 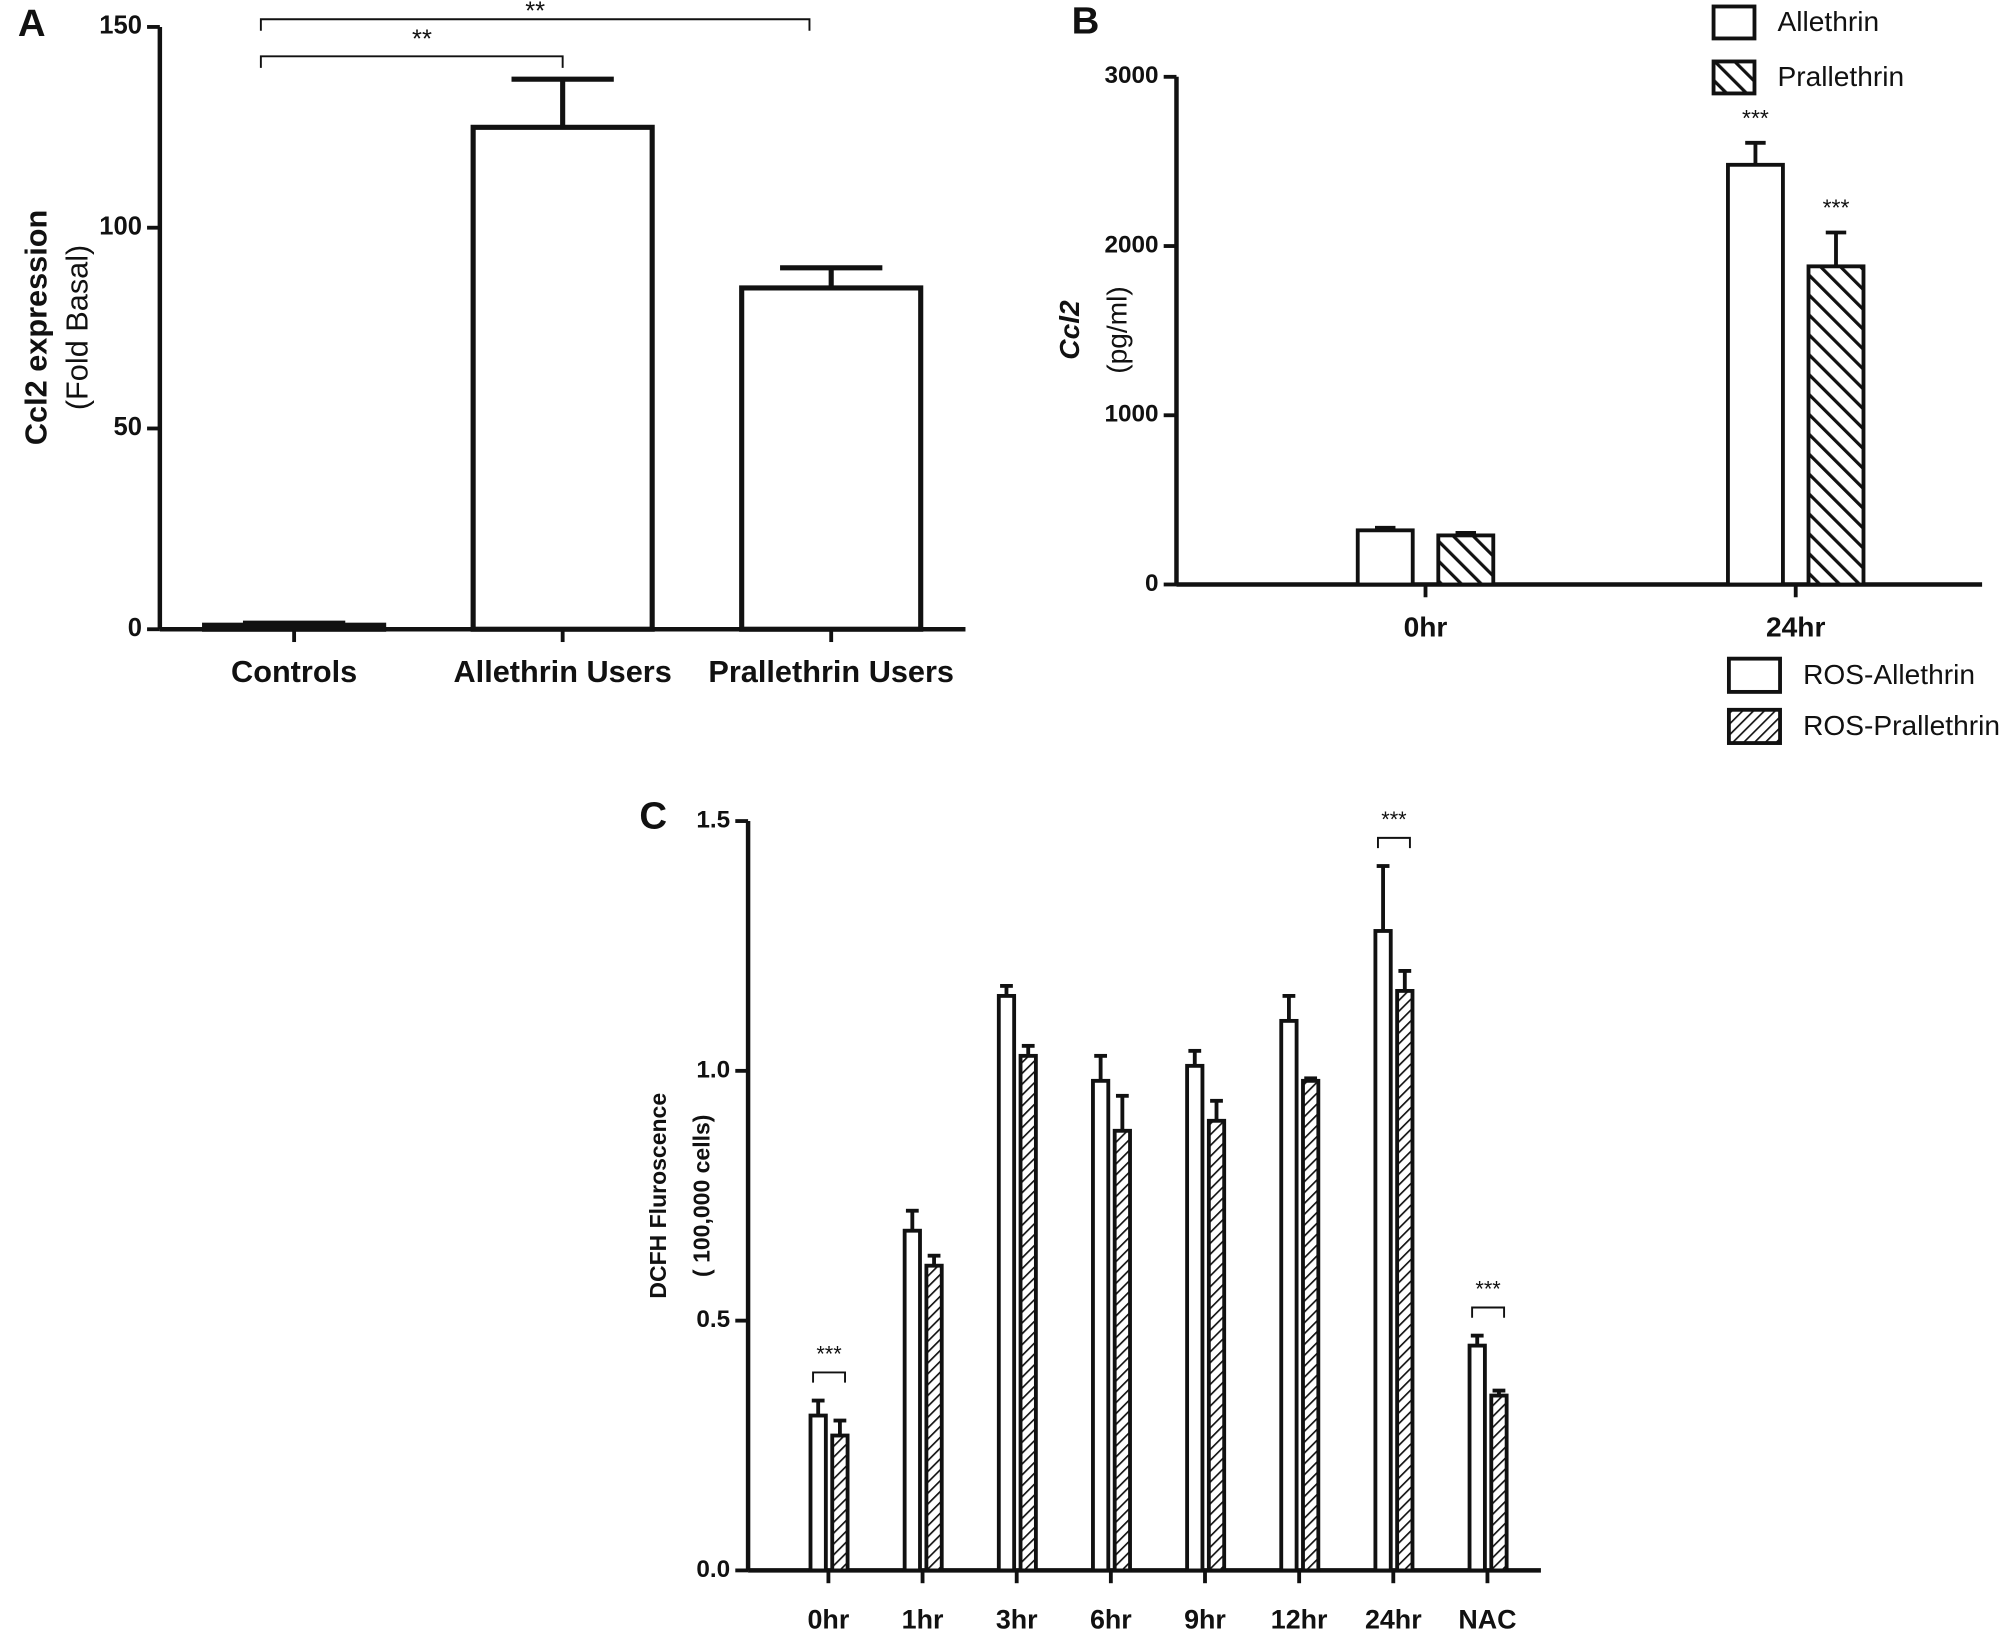 I want to click on x-tick-label: 1hr, so click(x=923, y=1620).